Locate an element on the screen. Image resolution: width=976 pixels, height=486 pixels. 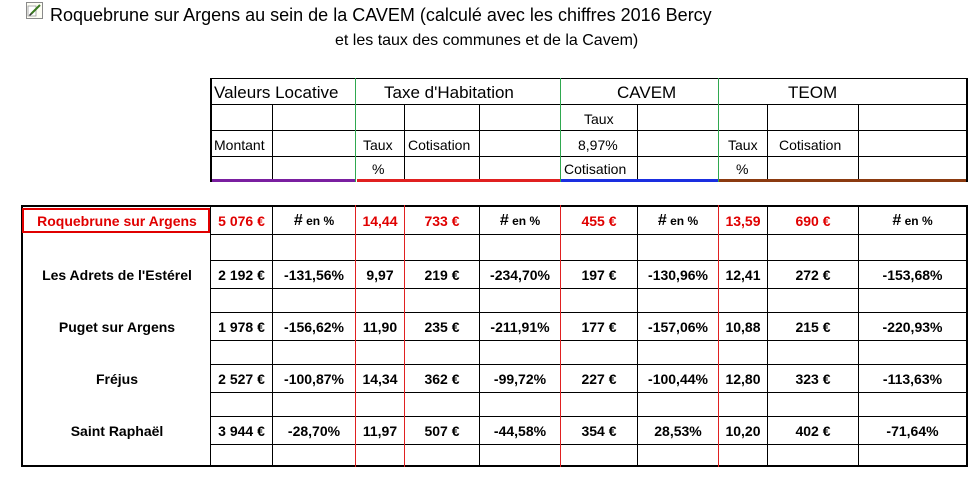
row-3-cav-cot: 227 € is located at coordinates (599, 379).